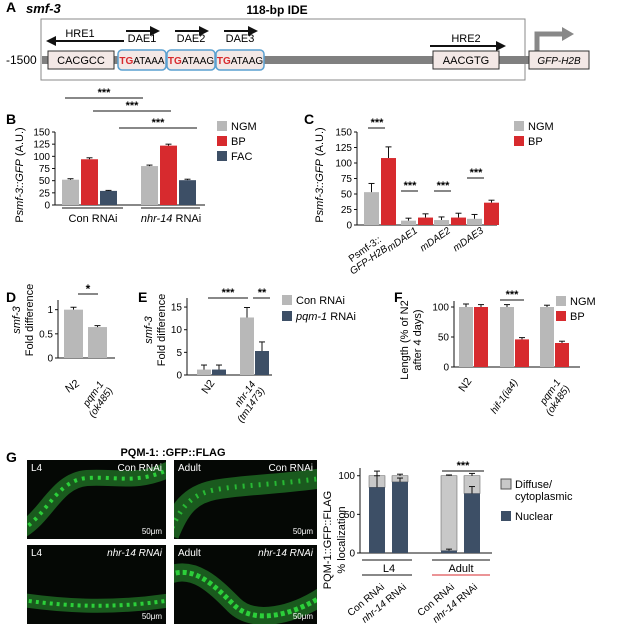  Describe the element at coordinates (309, 119) in the screenshot. I see `panel-label-c: C` at that location.